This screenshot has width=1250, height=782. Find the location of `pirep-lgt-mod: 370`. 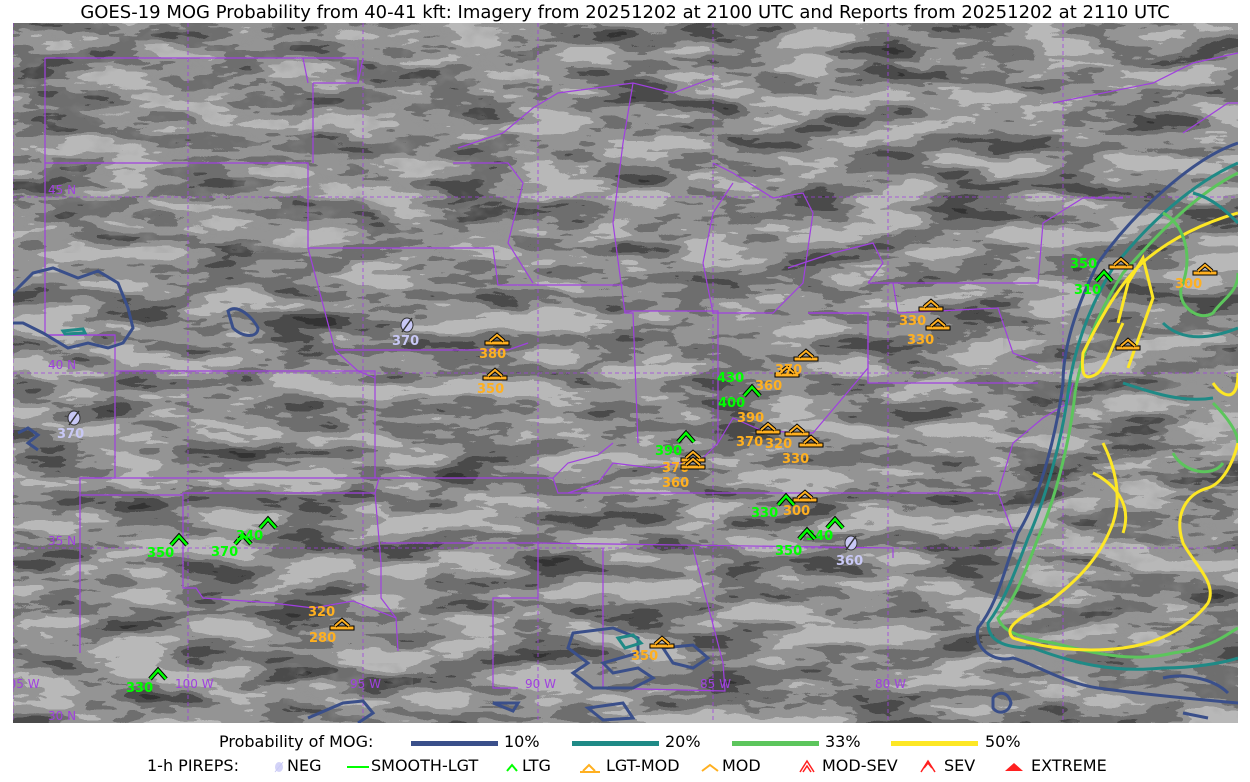

pirep-lgt-mod: 370 is located at coordinates (788, 370).